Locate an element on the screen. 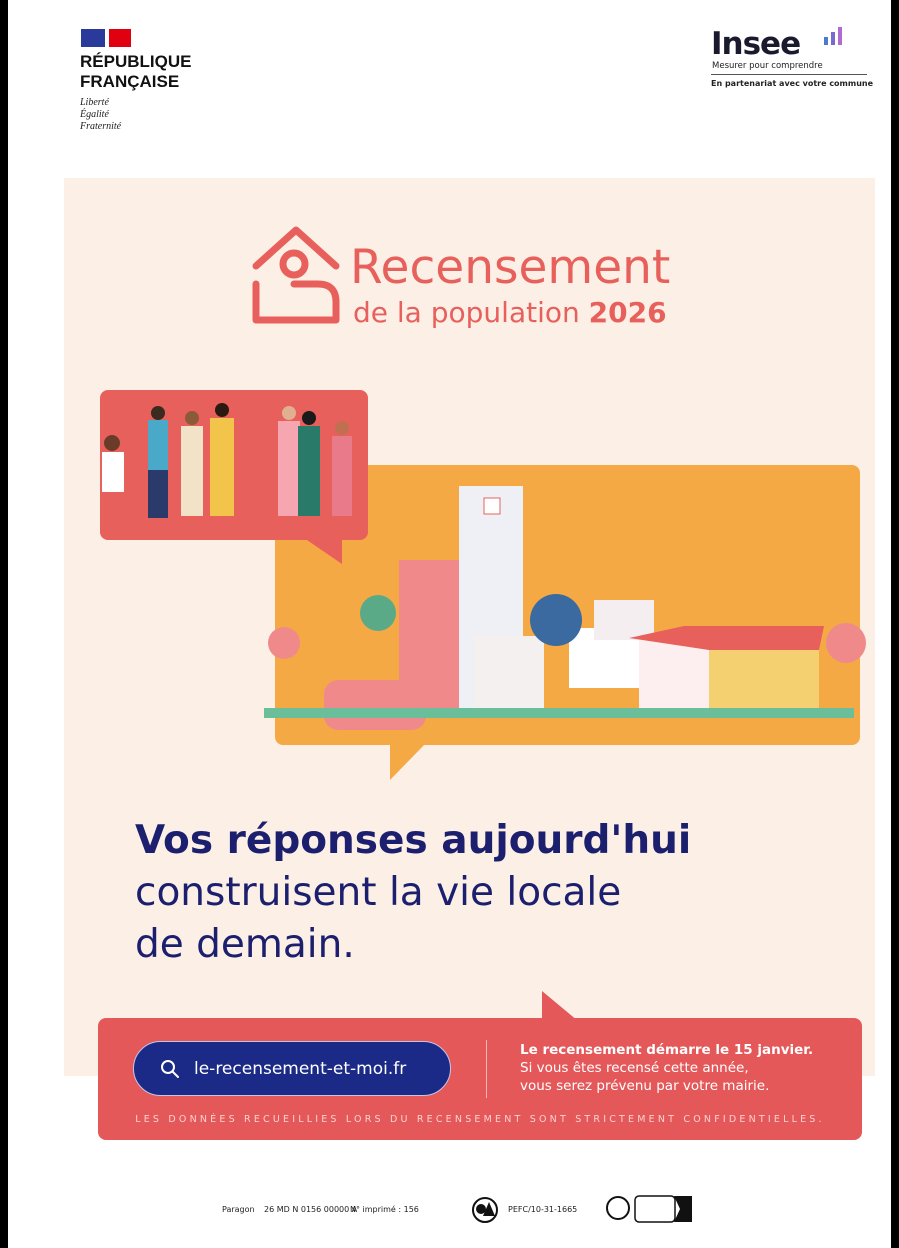 This screenshot has height=1248, width=899. house-person-icon is located at coordinates (296, 275).